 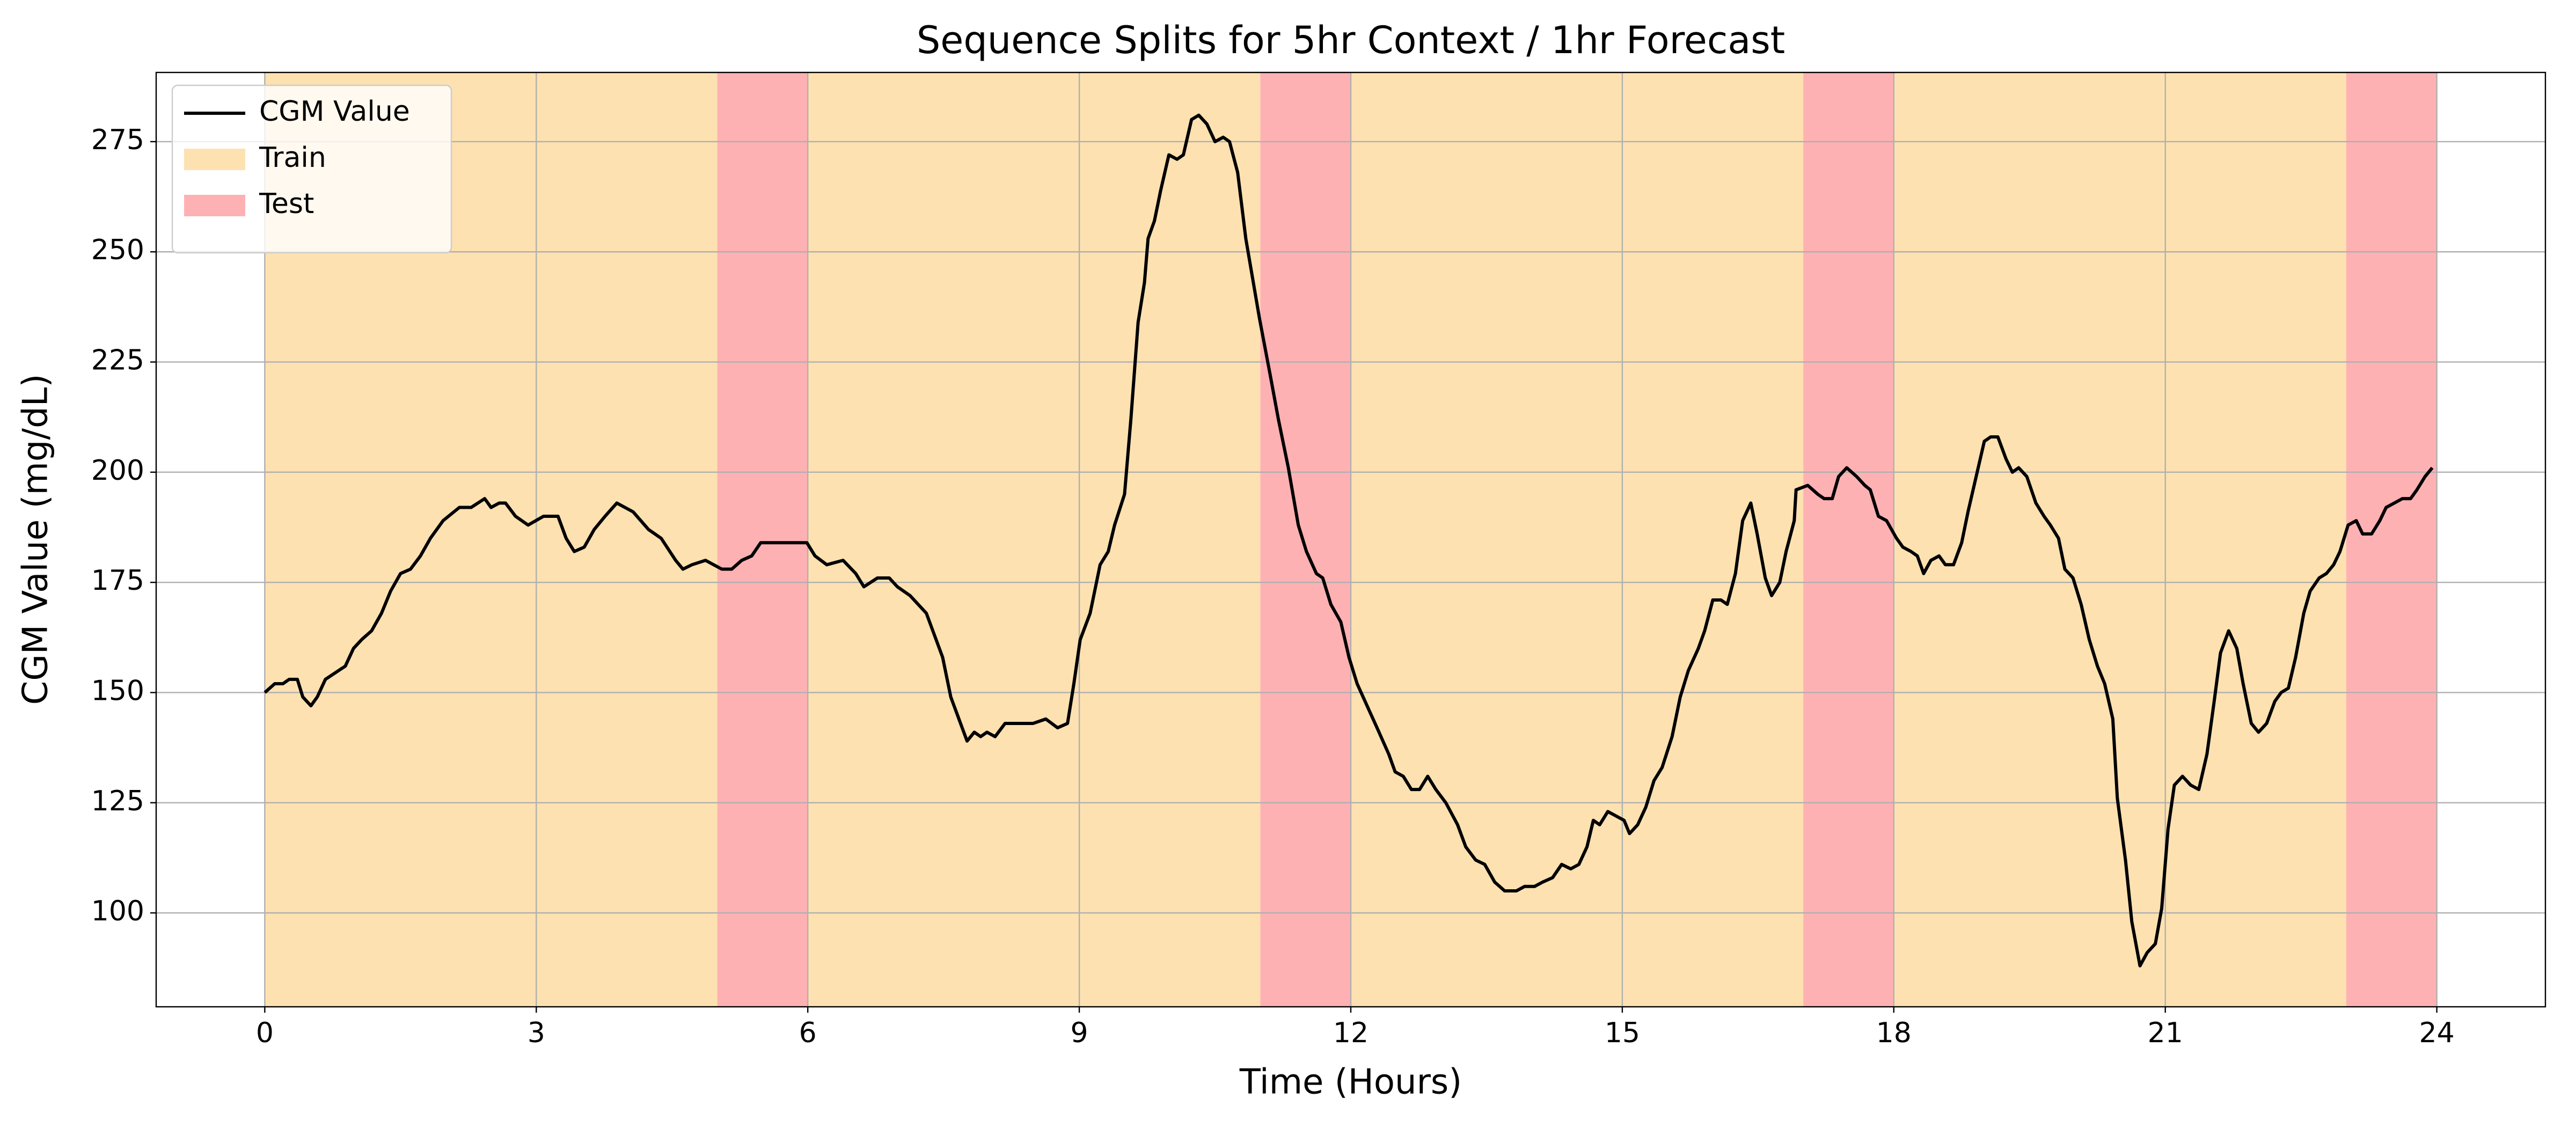 What do you see at coordinates (2165, 1033) in the screenshot?
I see `x-tick-label: 21` at bounding box center [2165, 1033].